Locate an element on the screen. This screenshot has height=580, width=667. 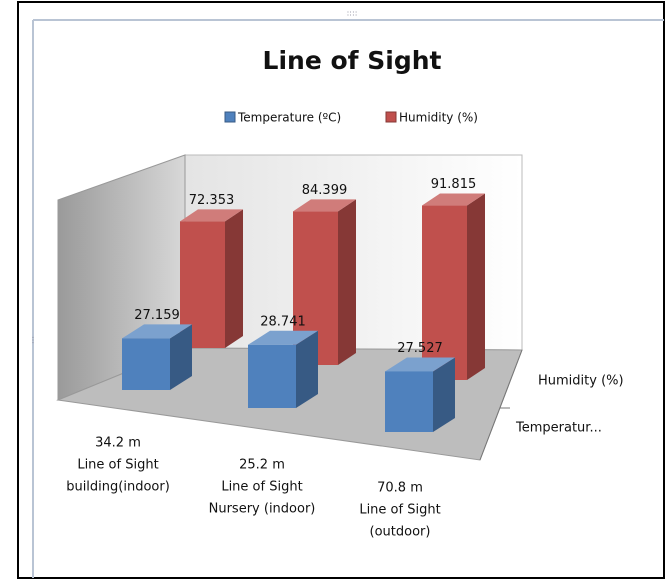
data-label: 84.399 is located at coordinates (325, 190).